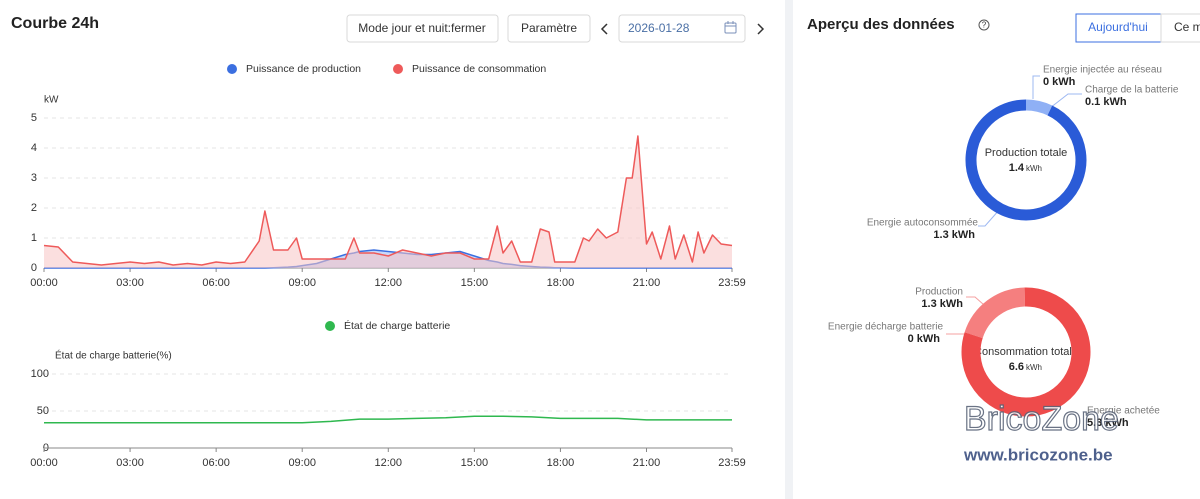 Image resolution: width=1200 pixels, height=499 pixels. I want to click on next-day, so click(761, 29).